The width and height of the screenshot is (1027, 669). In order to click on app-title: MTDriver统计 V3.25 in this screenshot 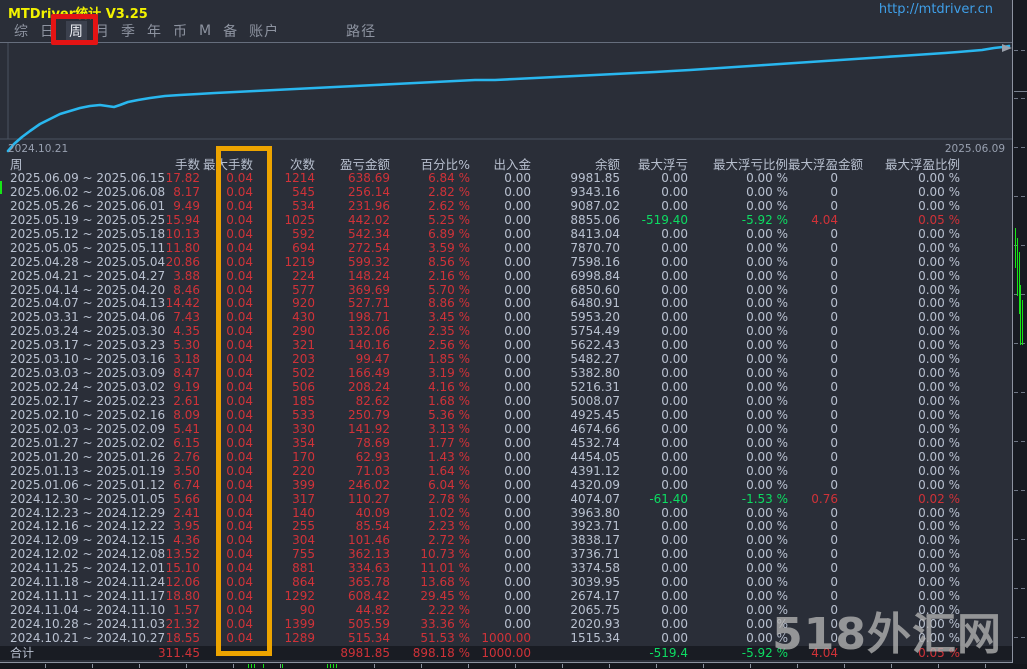, I will do `click(78, 14)`.